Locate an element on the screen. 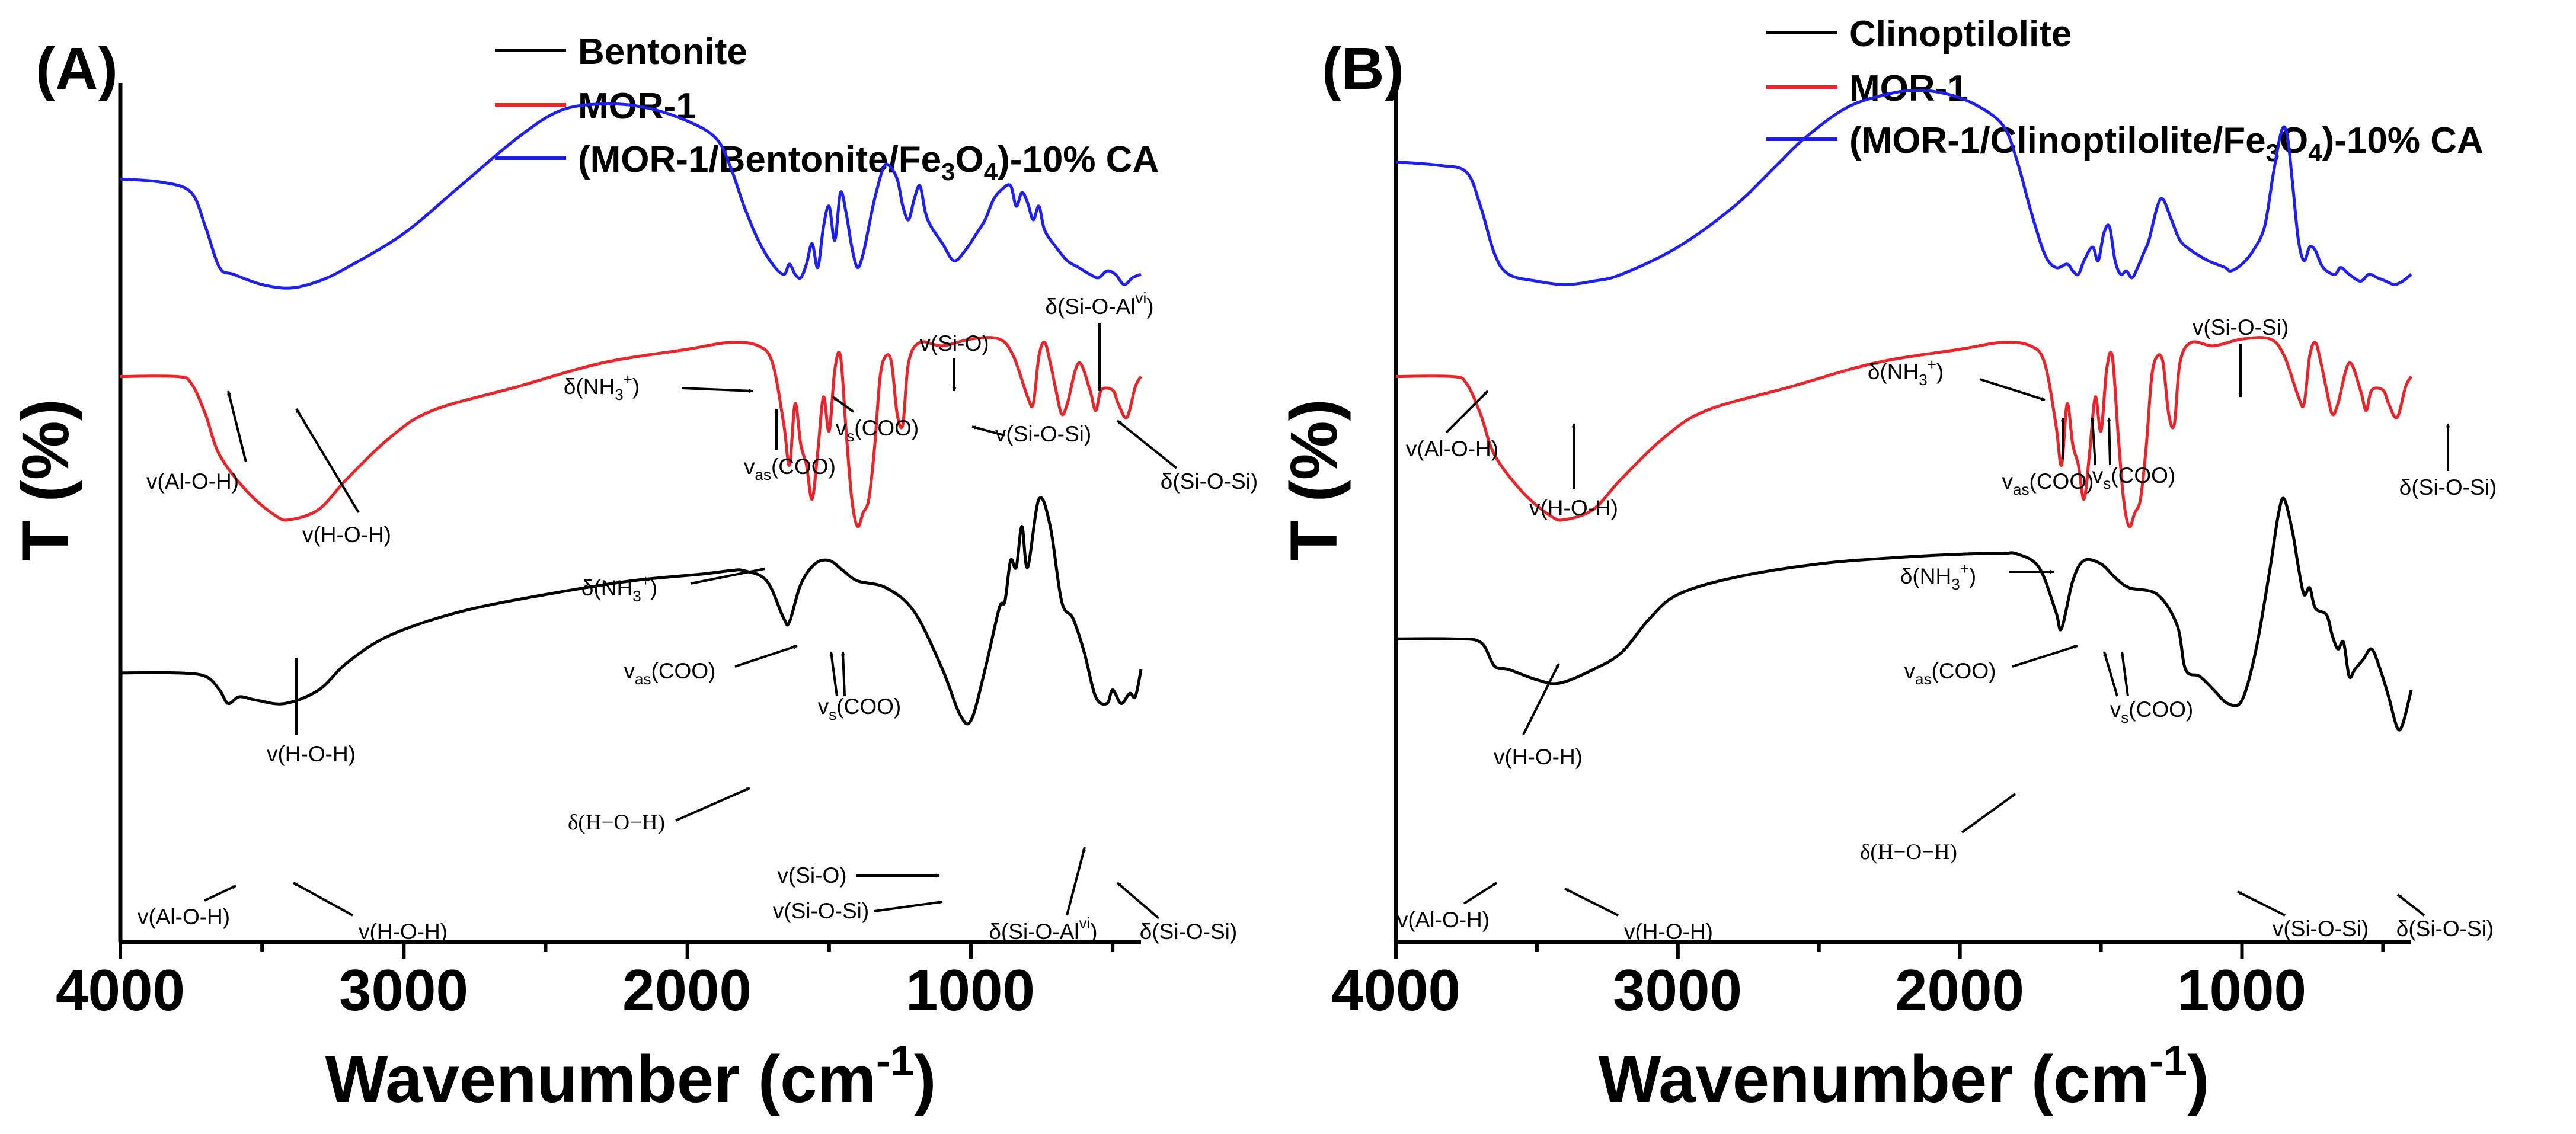 The image size is (2576, 1134). legend-composite: (MOR-1/Bentonite/Fe3O4)-10% CA is located at coordinates (868, 162).